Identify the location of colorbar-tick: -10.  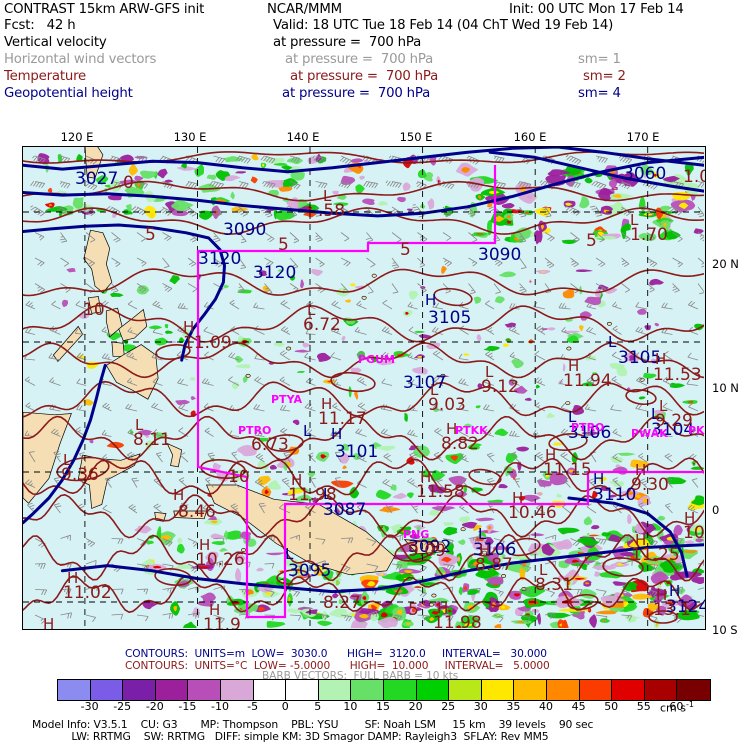
(220, 706).